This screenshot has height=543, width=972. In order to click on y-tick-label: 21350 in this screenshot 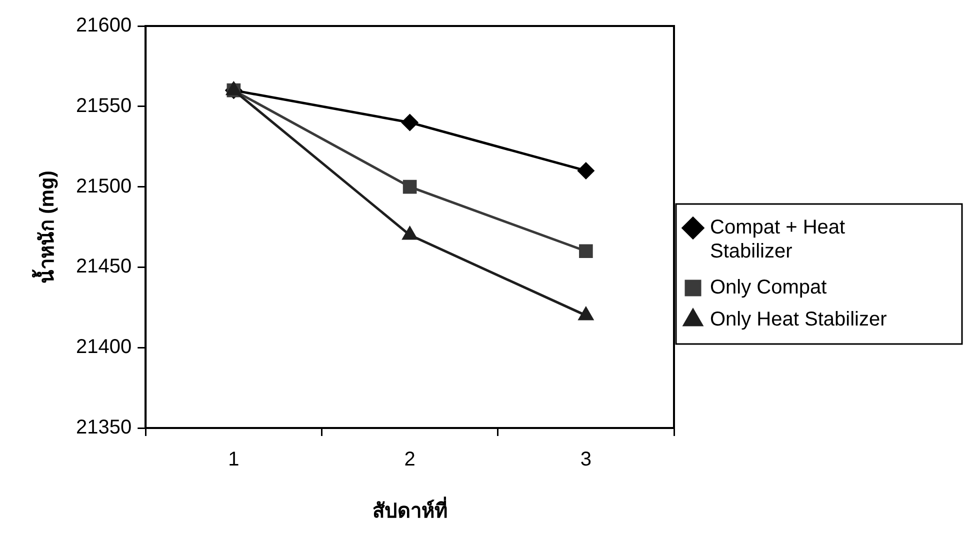, I will do `click(104, 427)`.